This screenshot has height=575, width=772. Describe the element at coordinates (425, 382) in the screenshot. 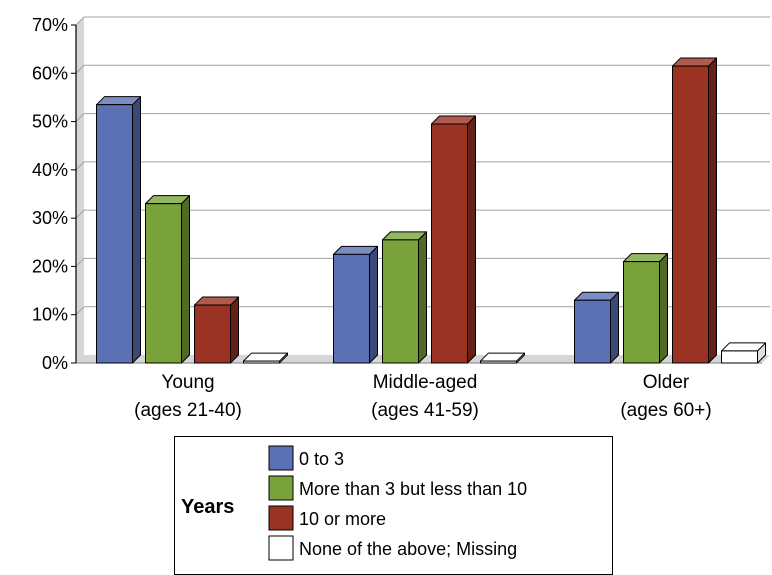

I see `x-tick-label: Middle-aged` at that location.